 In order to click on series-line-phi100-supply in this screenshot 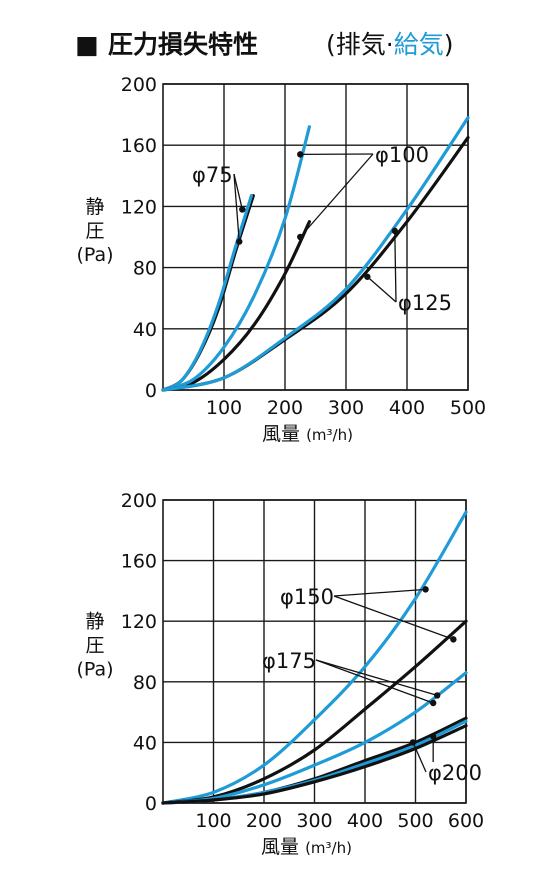, I will do `click(236, 258)`.